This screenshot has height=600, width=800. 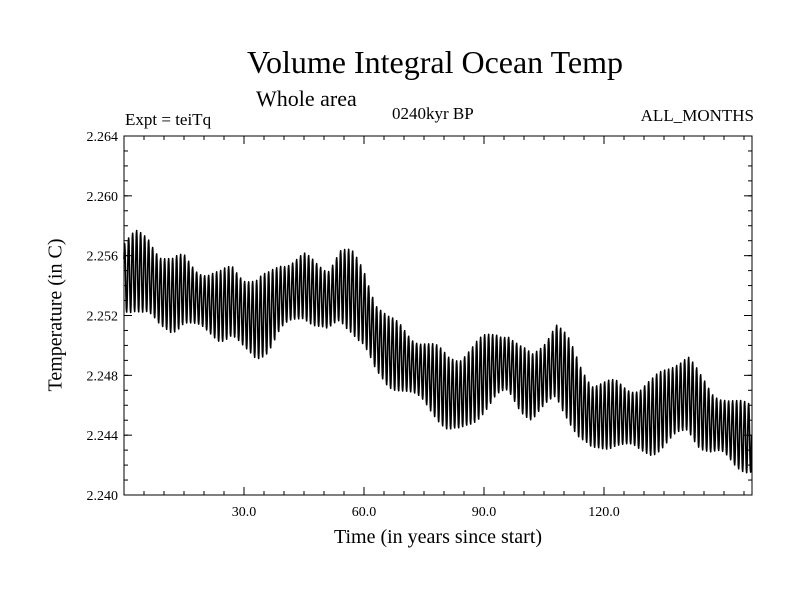 I want to click on x-tick-label: 120.0, so click(x=604, y=512).